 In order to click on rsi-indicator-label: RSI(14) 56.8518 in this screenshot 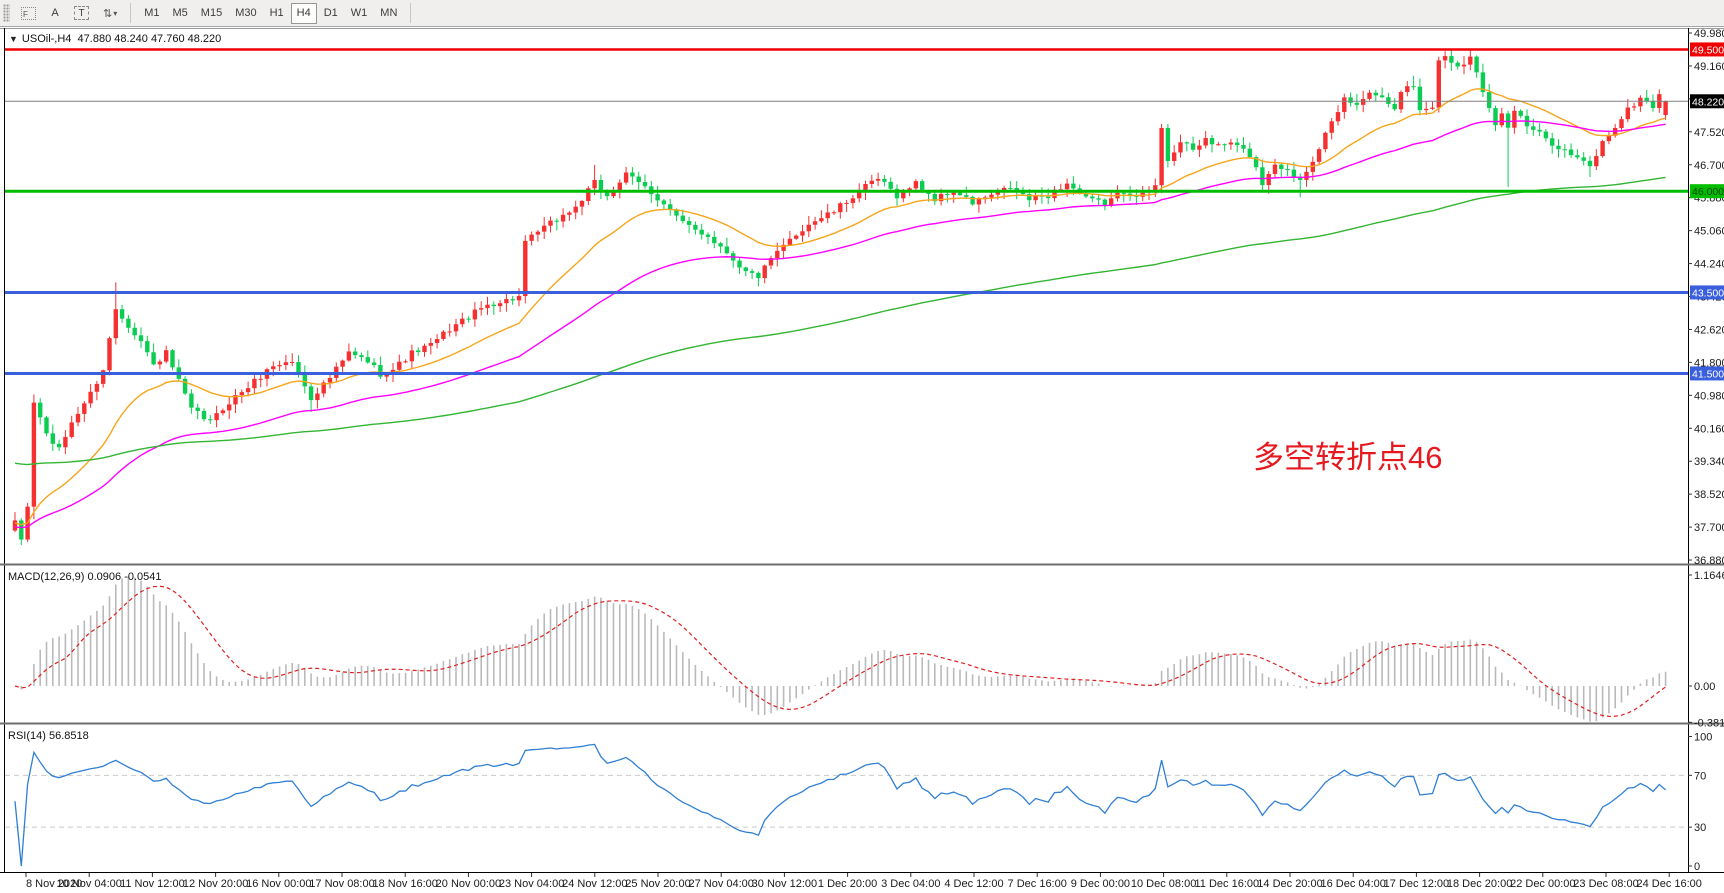, I will do `click(48, 736)`.